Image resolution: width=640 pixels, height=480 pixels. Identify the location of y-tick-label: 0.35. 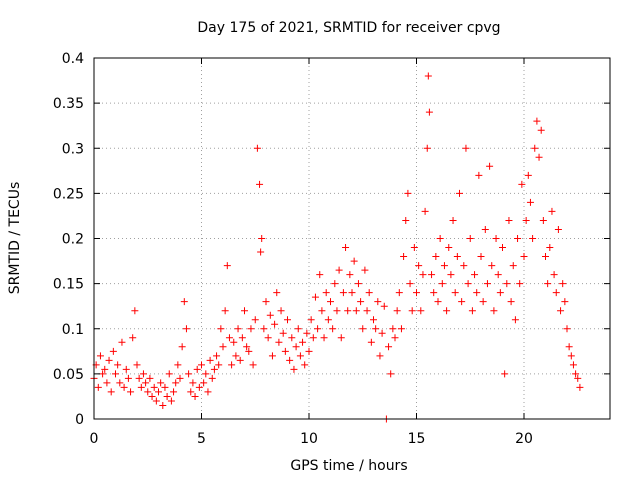
(68, 104).